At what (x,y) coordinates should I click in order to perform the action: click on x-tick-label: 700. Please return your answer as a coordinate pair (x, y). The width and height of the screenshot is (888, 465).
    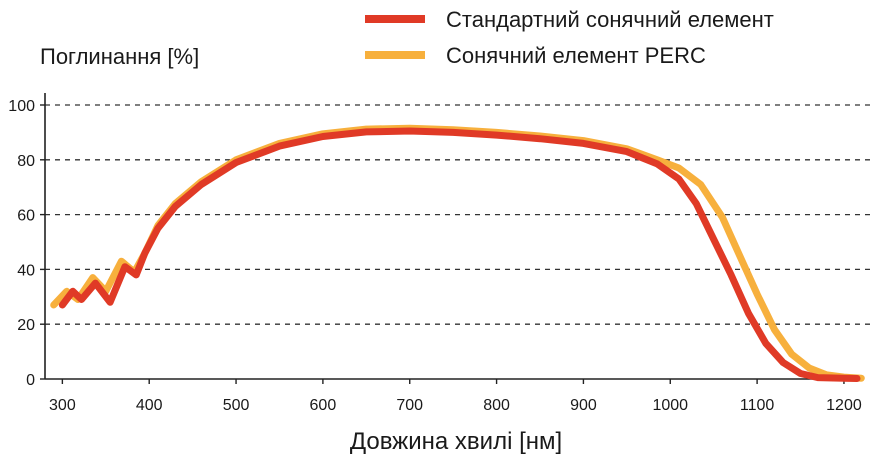
    Looking at the image, I should click on (409, 405).